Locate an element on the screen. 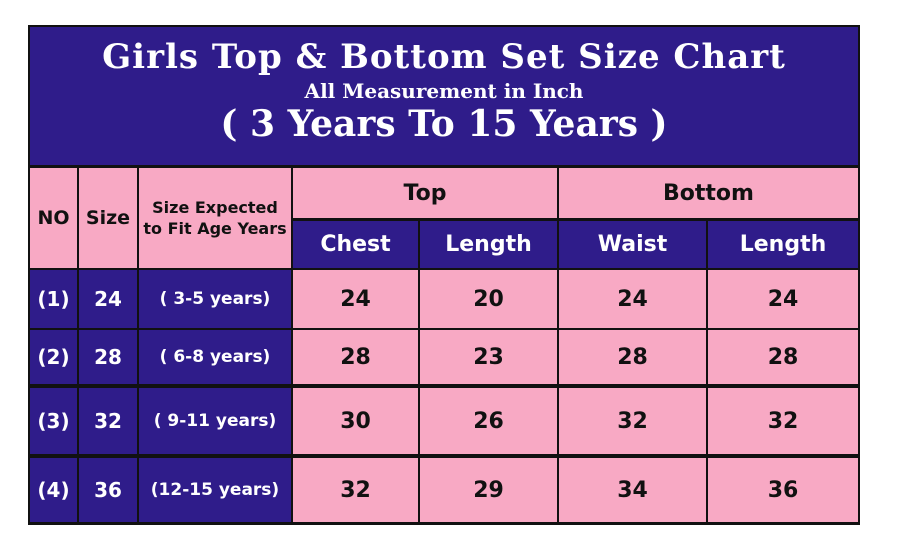  header-expected-age: Size Expected to Fit Age Years is located at coordinates (215, 218).